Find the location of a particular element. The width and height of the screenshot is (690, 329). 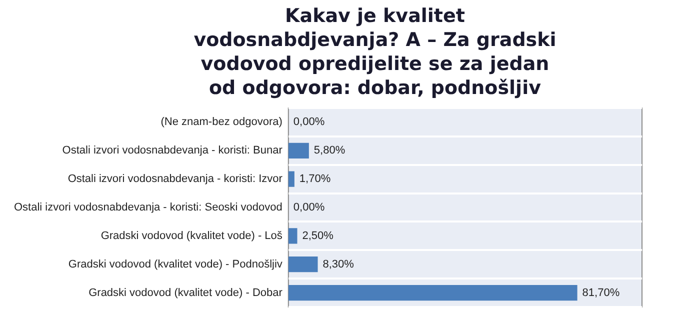

data-label: 1,70% is located at coordinates (315, 179).